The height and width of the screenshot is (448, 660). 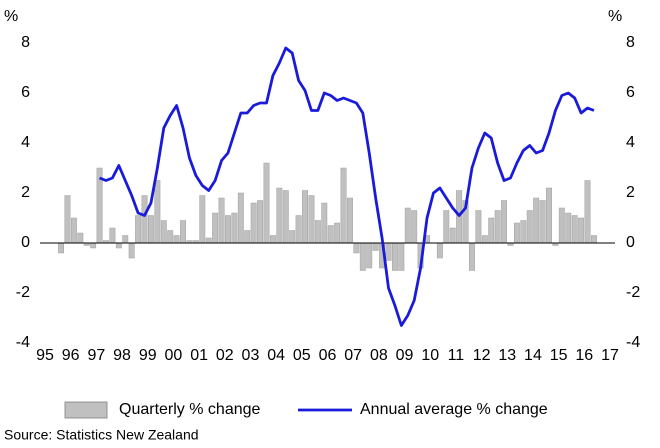 I want to click on y2-tick-label: 8, so click(x=630, y=42).